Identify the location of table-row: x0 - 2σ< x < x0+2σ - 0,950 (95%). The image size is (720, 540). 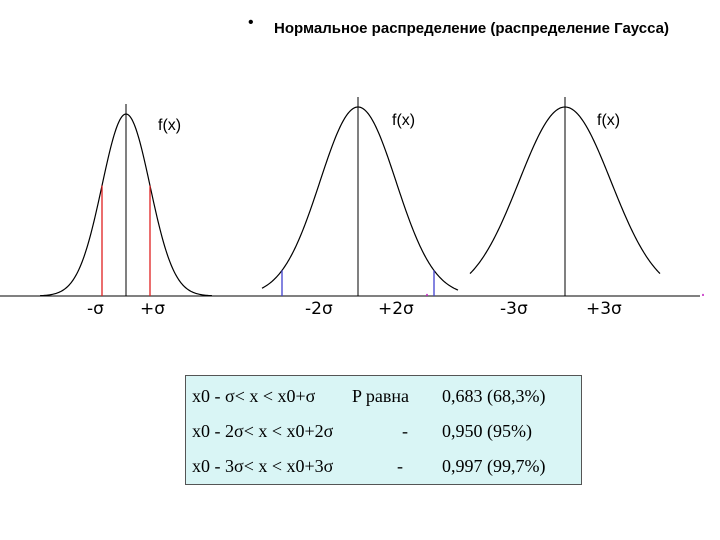
(384, 435).